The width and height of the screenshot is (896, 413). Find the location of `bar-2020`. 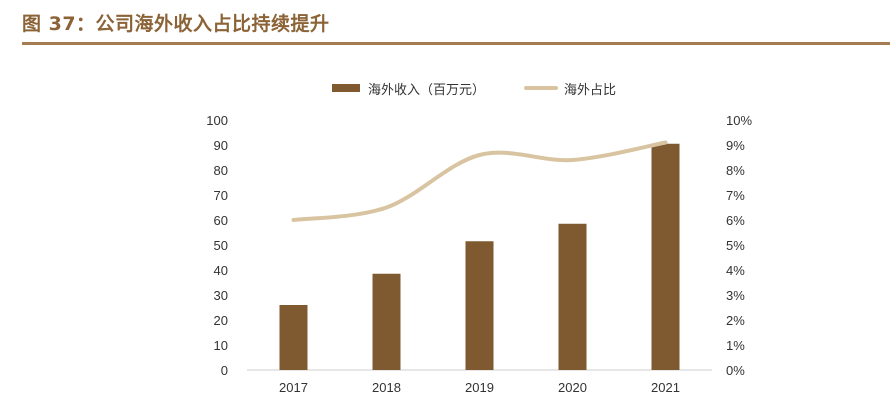

bar-2020 is located at coordinates (572, 296).